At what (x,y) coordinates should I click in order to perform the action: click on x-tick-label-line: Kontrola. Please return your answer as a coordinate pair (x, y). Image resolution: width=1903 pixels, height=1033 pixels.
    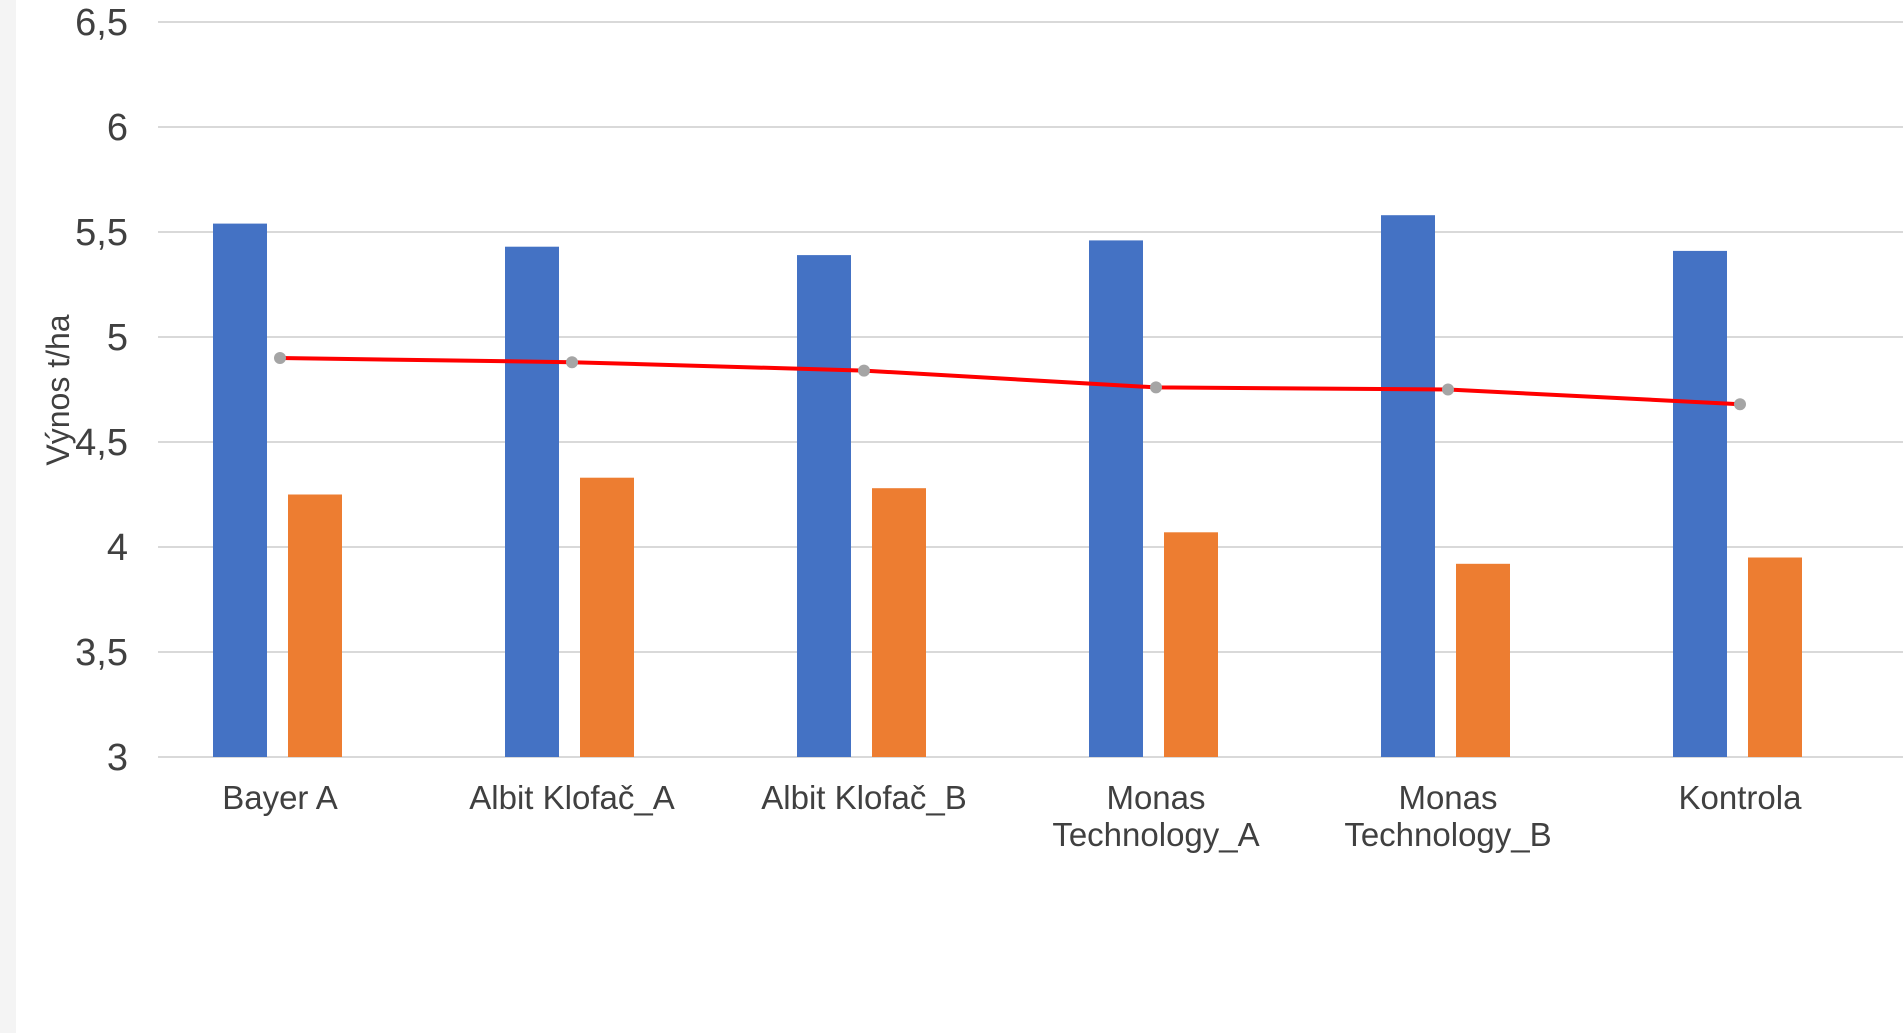
    Looking at the image, I should click on (1741, 797).